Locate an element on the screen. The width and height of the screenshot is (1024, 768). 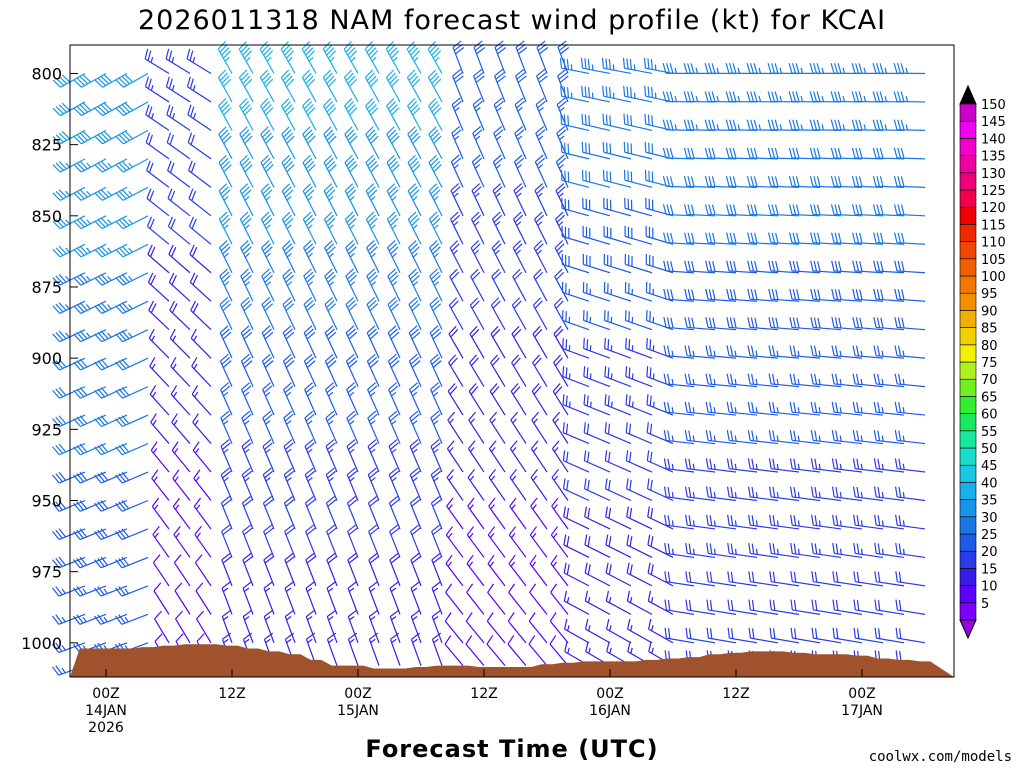
colorbar-label: 120 is located at coordinates (993, 208).